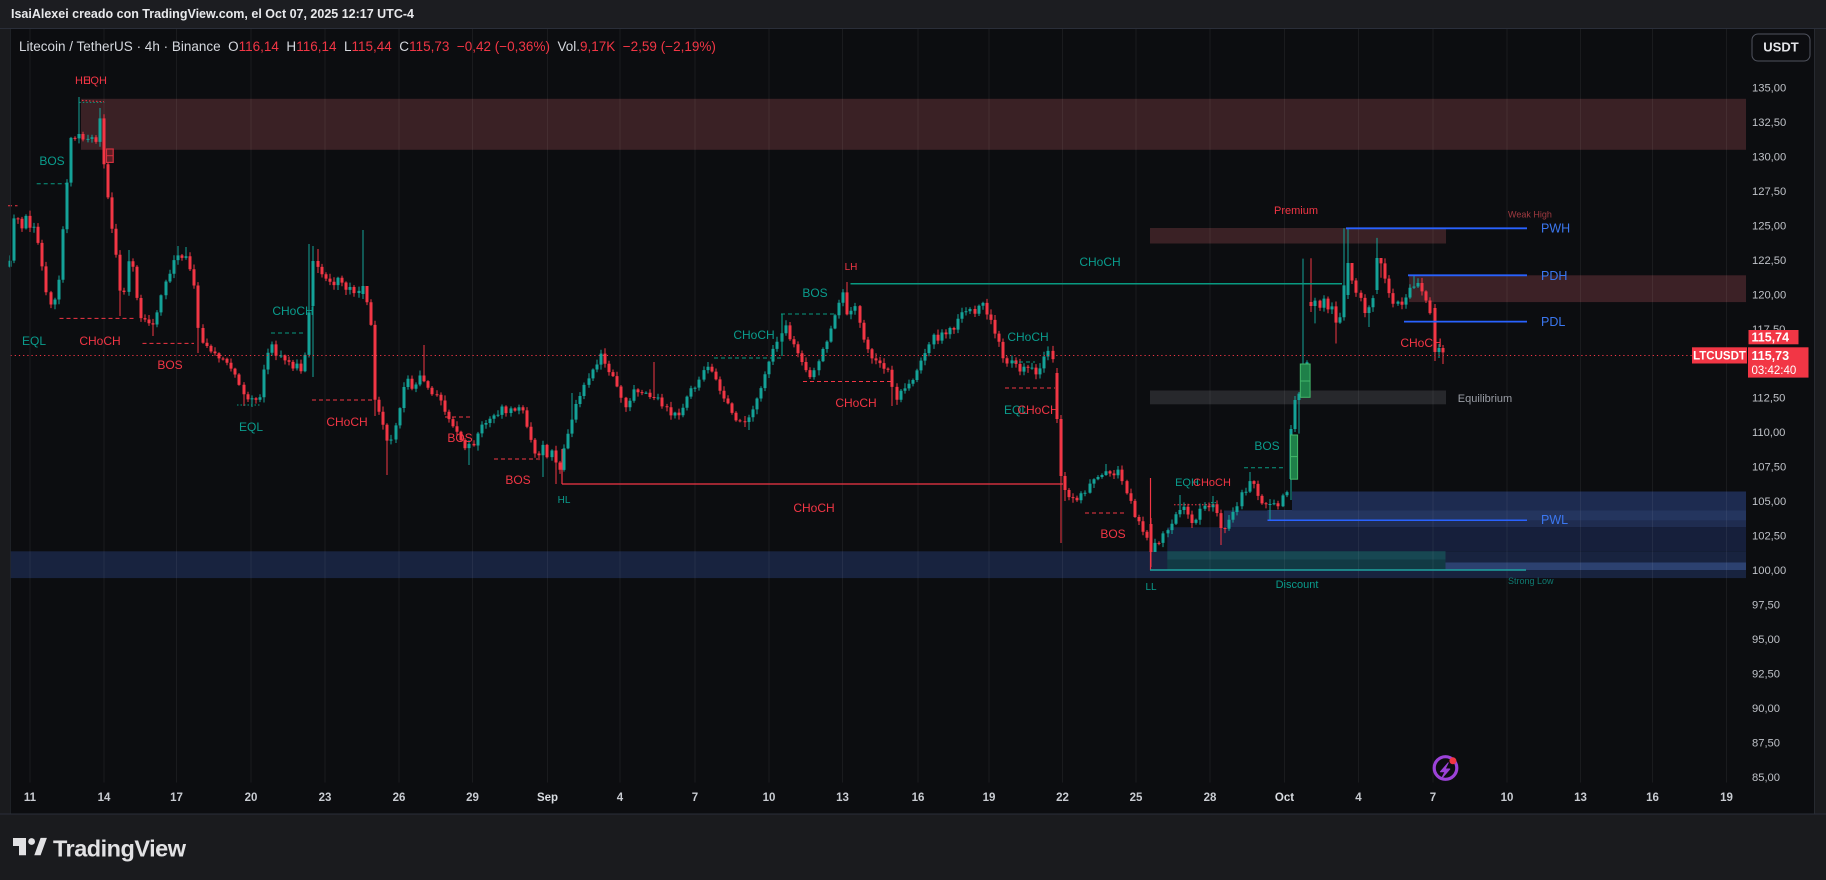 This screenshot has width=1826, height=880. I want to click on svg-text: HL, so click(564, 500).